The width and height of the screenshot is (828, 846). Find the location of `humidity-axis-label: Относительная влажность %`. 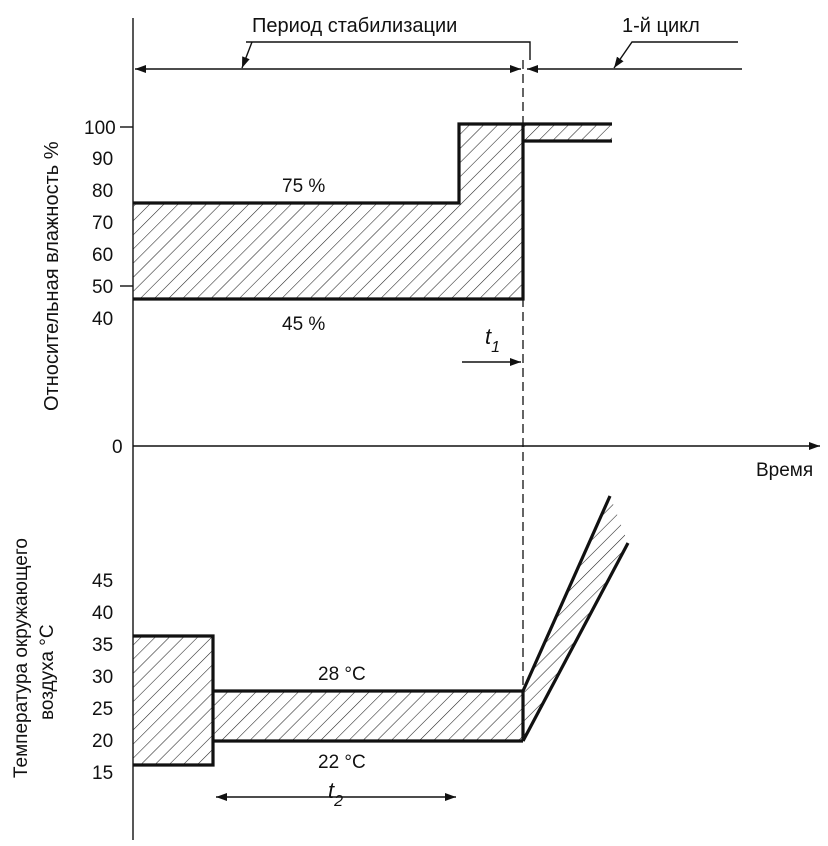

humidity-axis-label: Относительная влажность % is located at coordinates (52, 276).